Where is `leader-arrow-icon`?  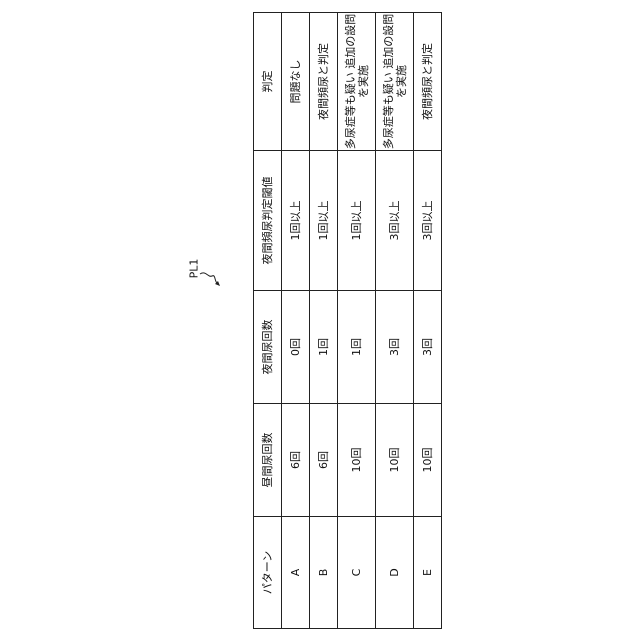
leader-arrow-icon is located at coordinates (206, 270).